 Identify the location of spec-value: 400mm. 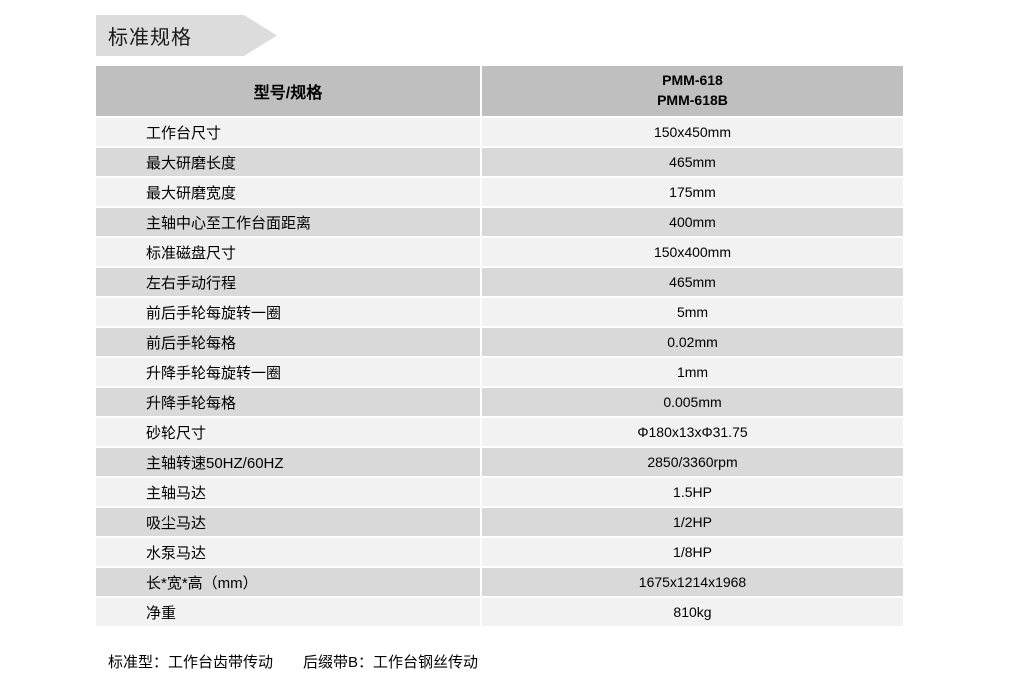
(692, 222).